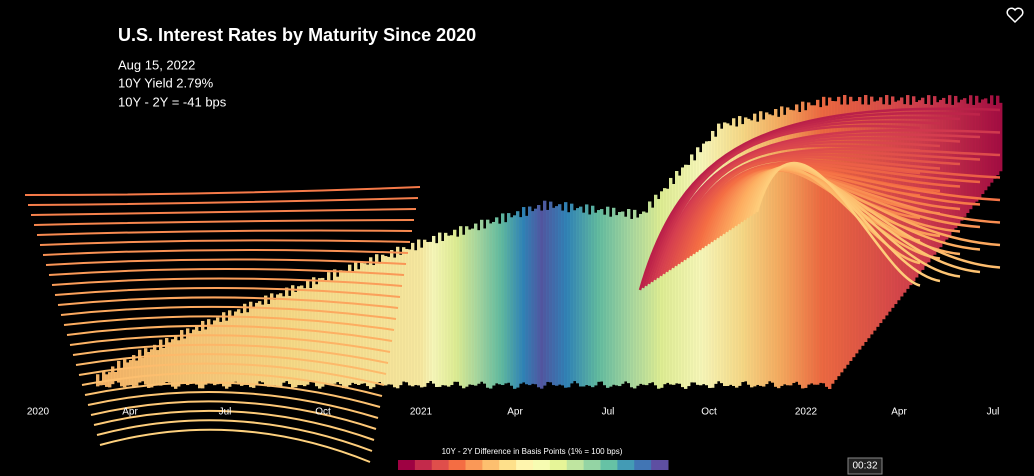 This screenshot has width=1034, height=476. Describe the element at coordinates (806, 412) in the screenshot. I see `x-tick-label: 2022` at that location.